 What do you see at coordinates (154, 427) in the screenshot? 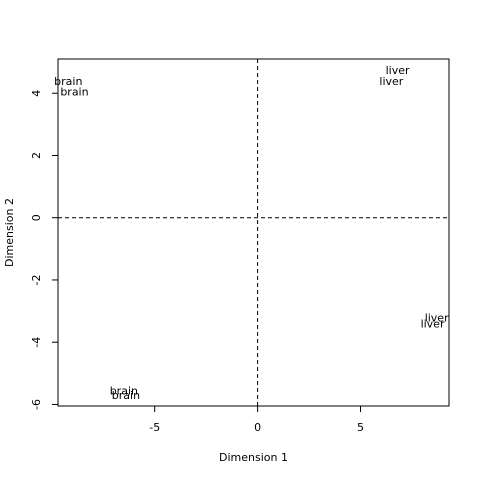
I see `x-tick-label: -5` at bounding box center [154, 427].